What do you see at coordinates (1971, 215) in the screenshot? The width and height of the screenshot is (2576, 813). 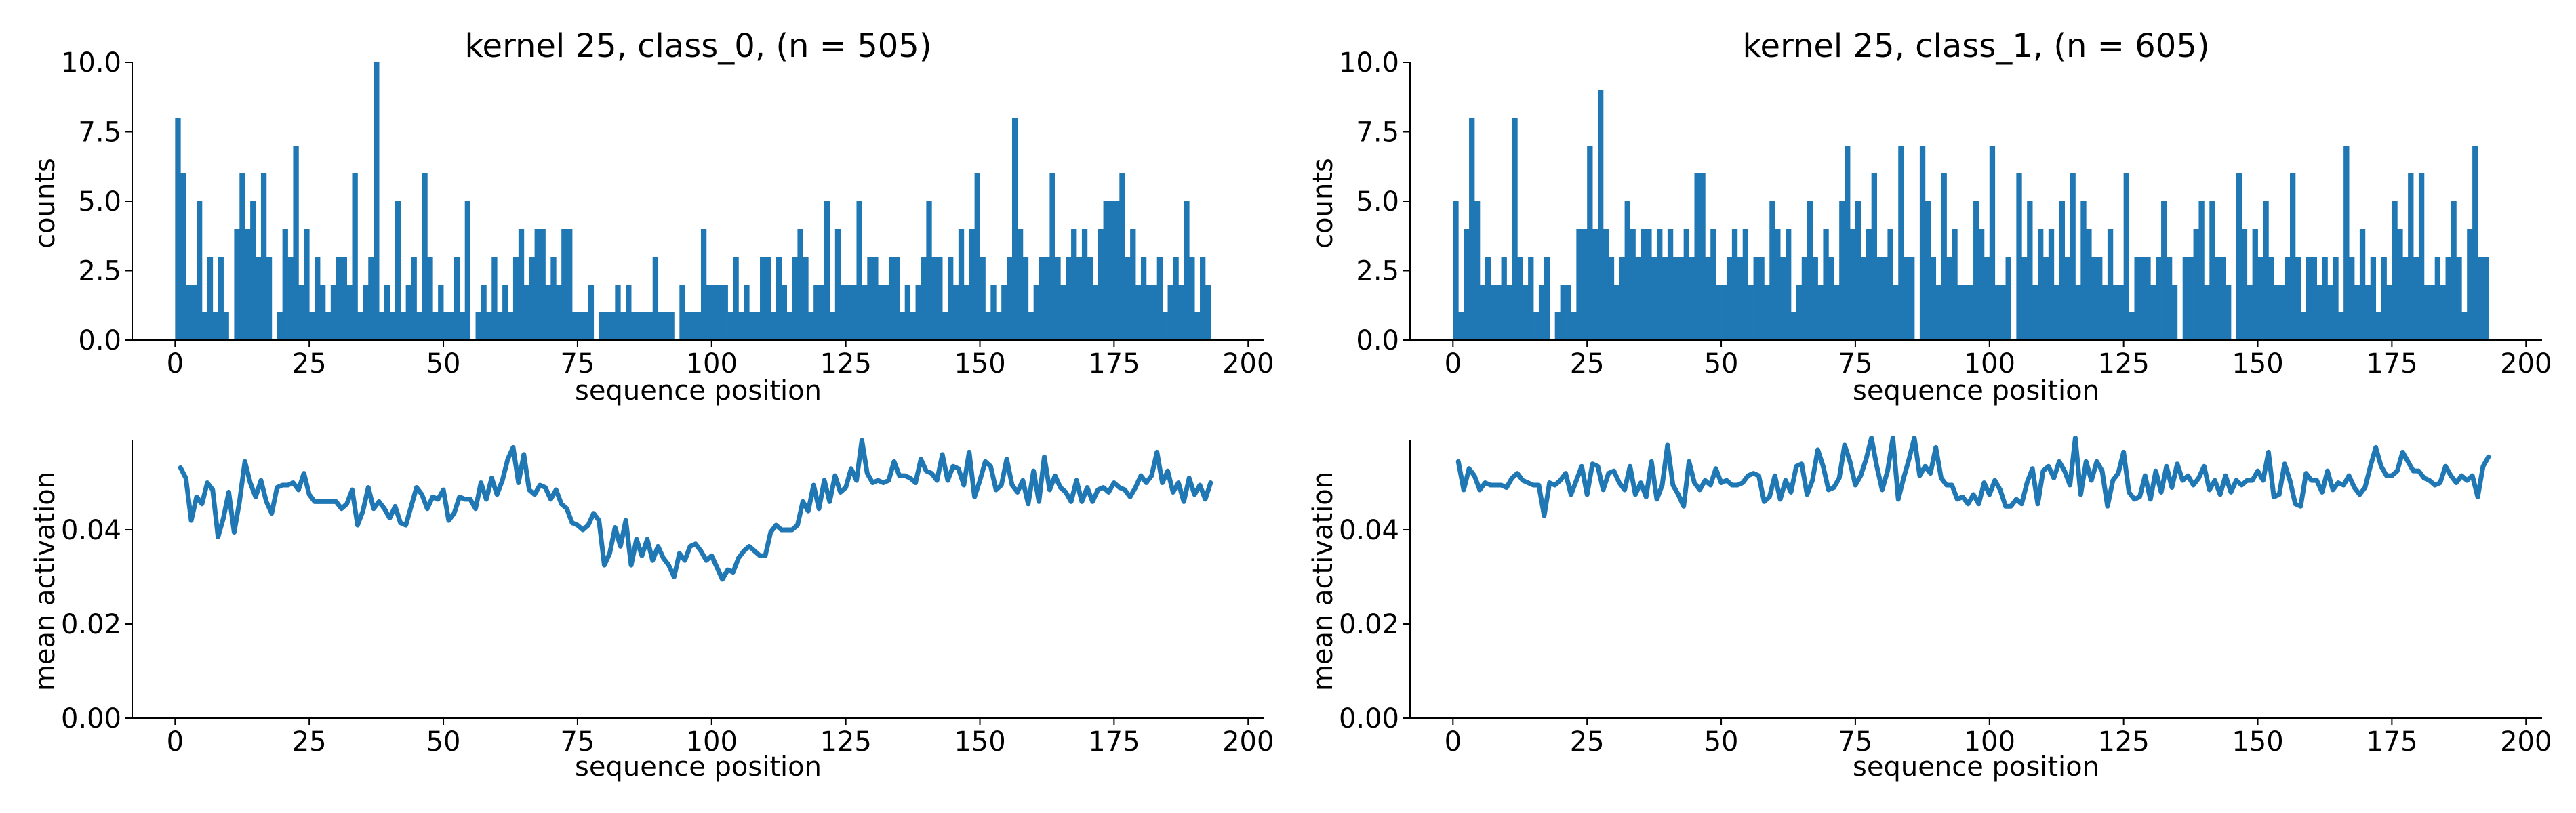 I see `bars-group` at bounding box center [1971, 215].